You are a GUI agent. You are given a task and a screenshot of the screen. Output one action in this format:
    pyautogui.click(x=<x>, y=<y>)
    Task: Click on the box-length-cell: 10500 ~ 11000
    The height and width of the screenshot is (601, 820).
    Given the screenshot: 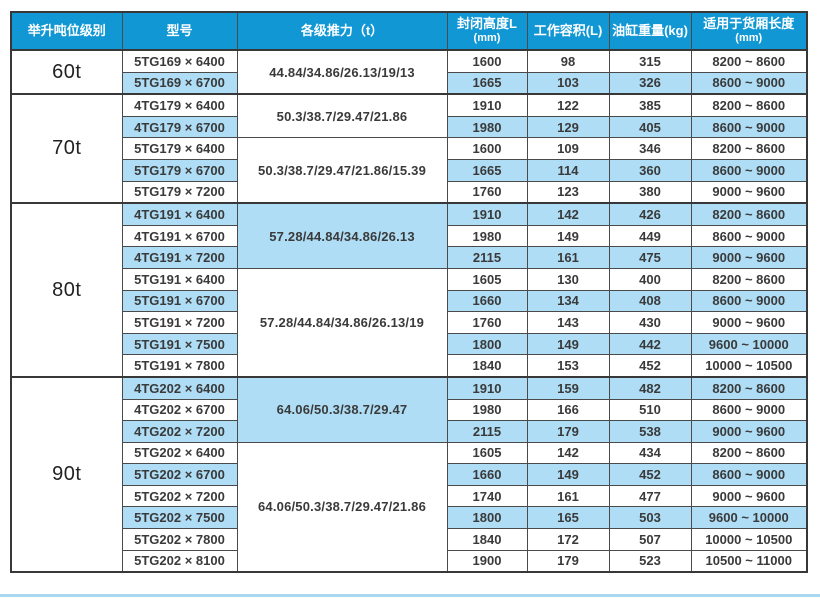 What is the action you would take?
    pyautogui.click(x=749, y=561)
    